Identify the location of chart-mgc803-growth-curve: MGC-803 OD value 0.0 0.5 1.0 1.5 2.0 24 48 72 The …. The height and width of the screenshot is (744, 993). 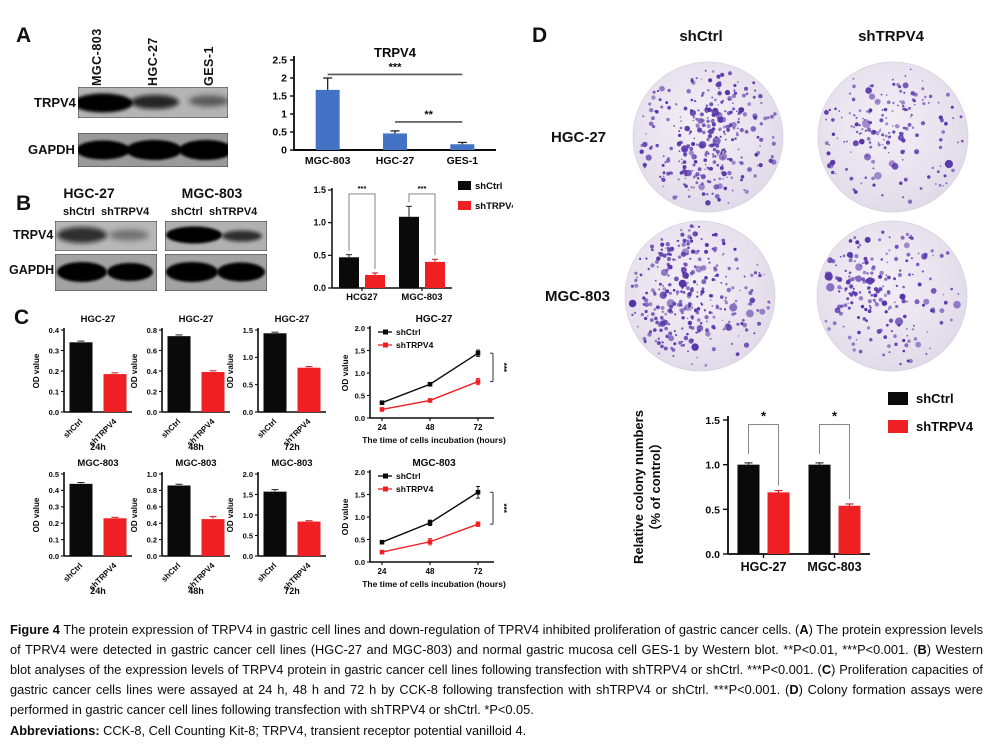
(427, 531).